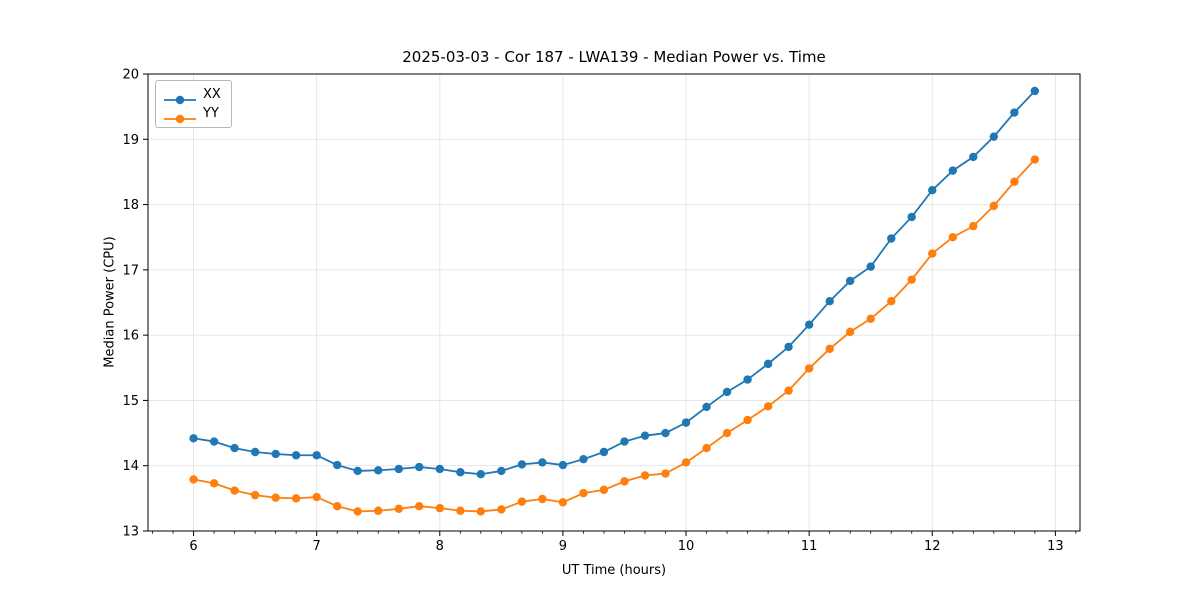 The width and height of the screenshot is (1200, 600). I want to click on x-tick-label: 6, so click(193, 546).